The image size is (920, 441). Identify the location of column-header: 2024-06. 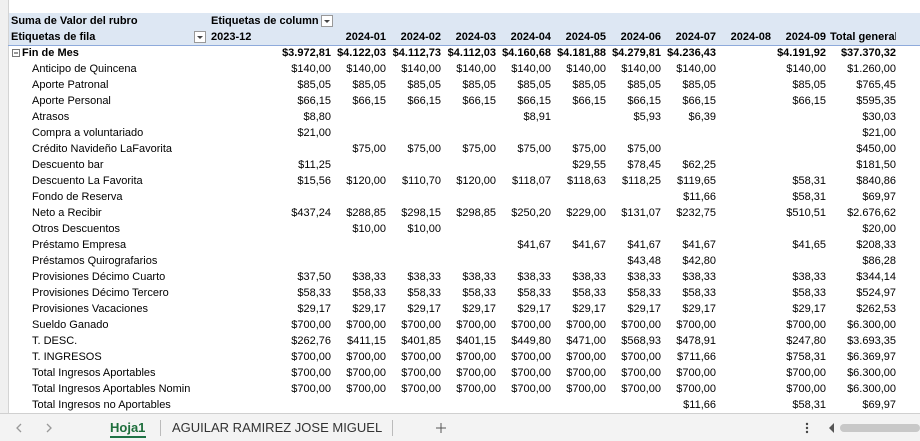
(640, 37).